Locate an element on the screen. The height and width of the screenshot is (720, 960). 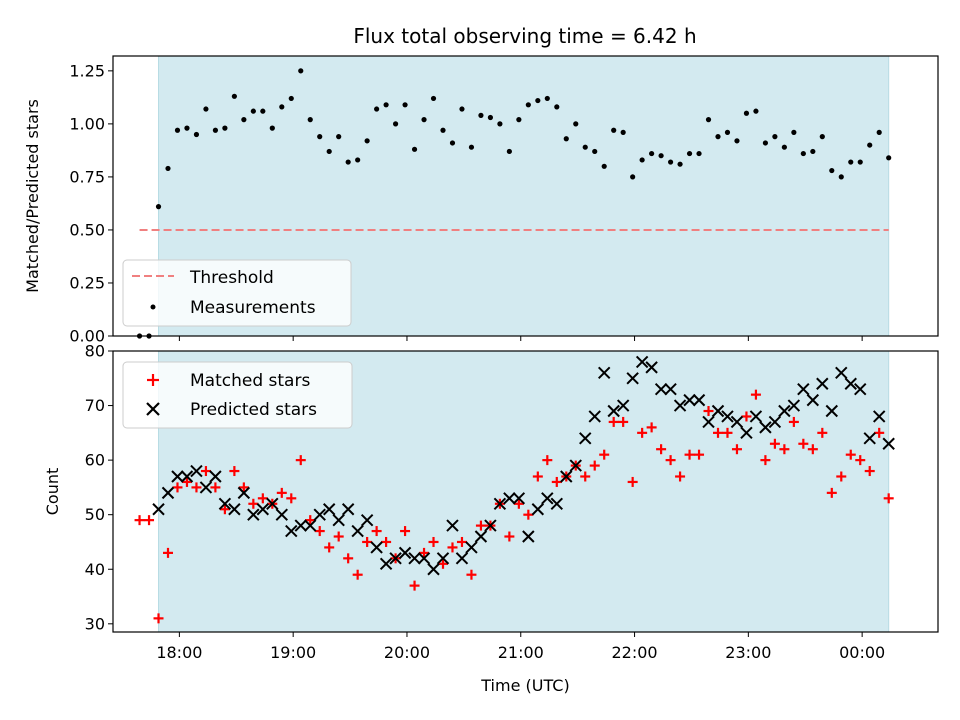
y-tick-label: 80 is located at coordinates (95, 351).